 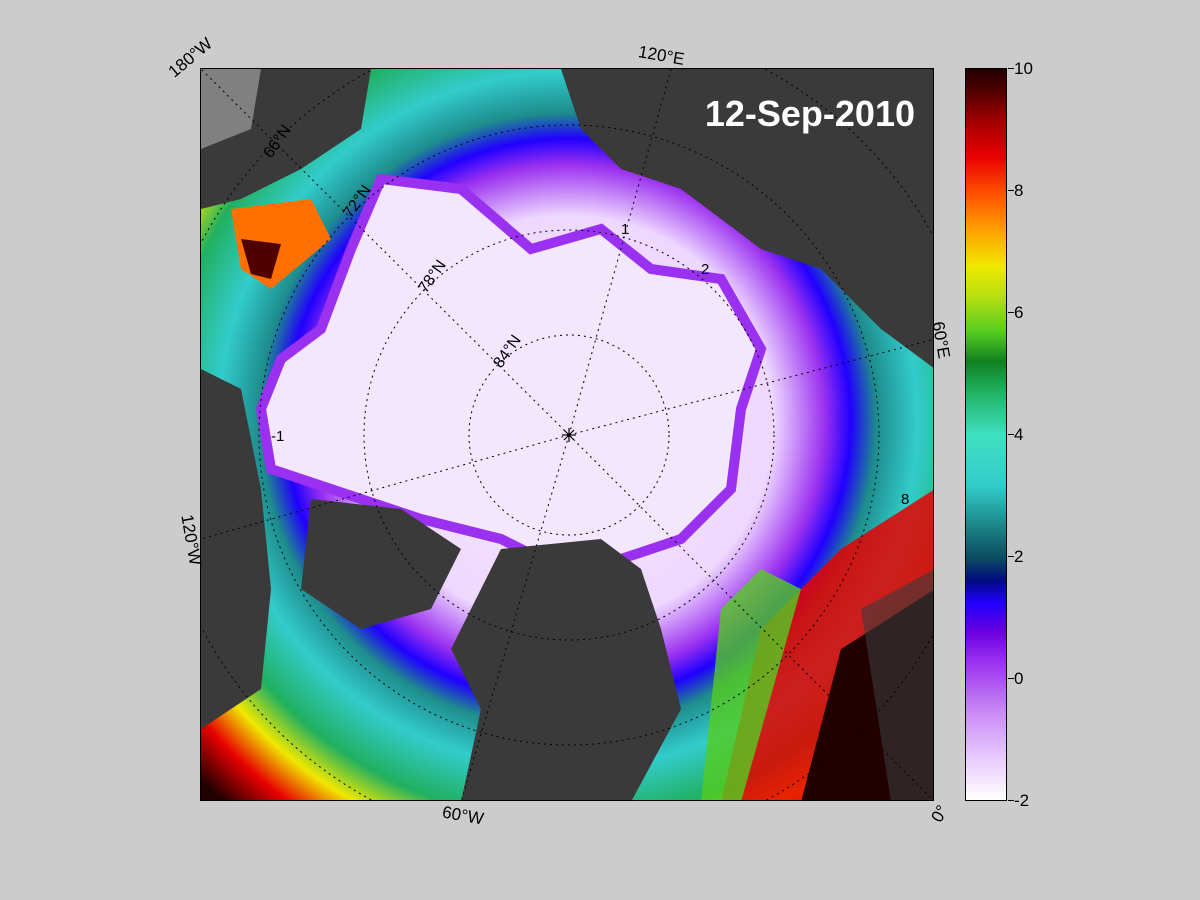 I want to click on longitude-label-60w: 60°W, so click(x=463, y=815).